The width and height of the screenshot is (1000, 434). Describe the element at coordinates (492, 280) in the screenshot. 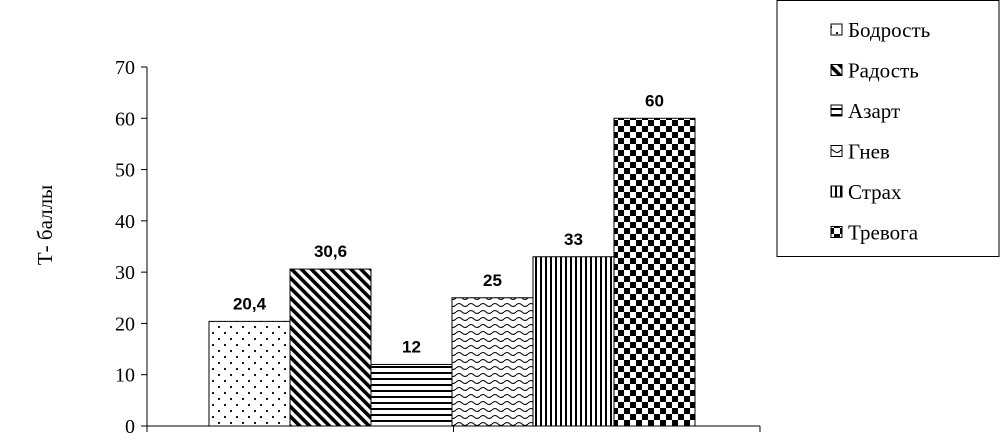

I see `data-label: 25` at that location.